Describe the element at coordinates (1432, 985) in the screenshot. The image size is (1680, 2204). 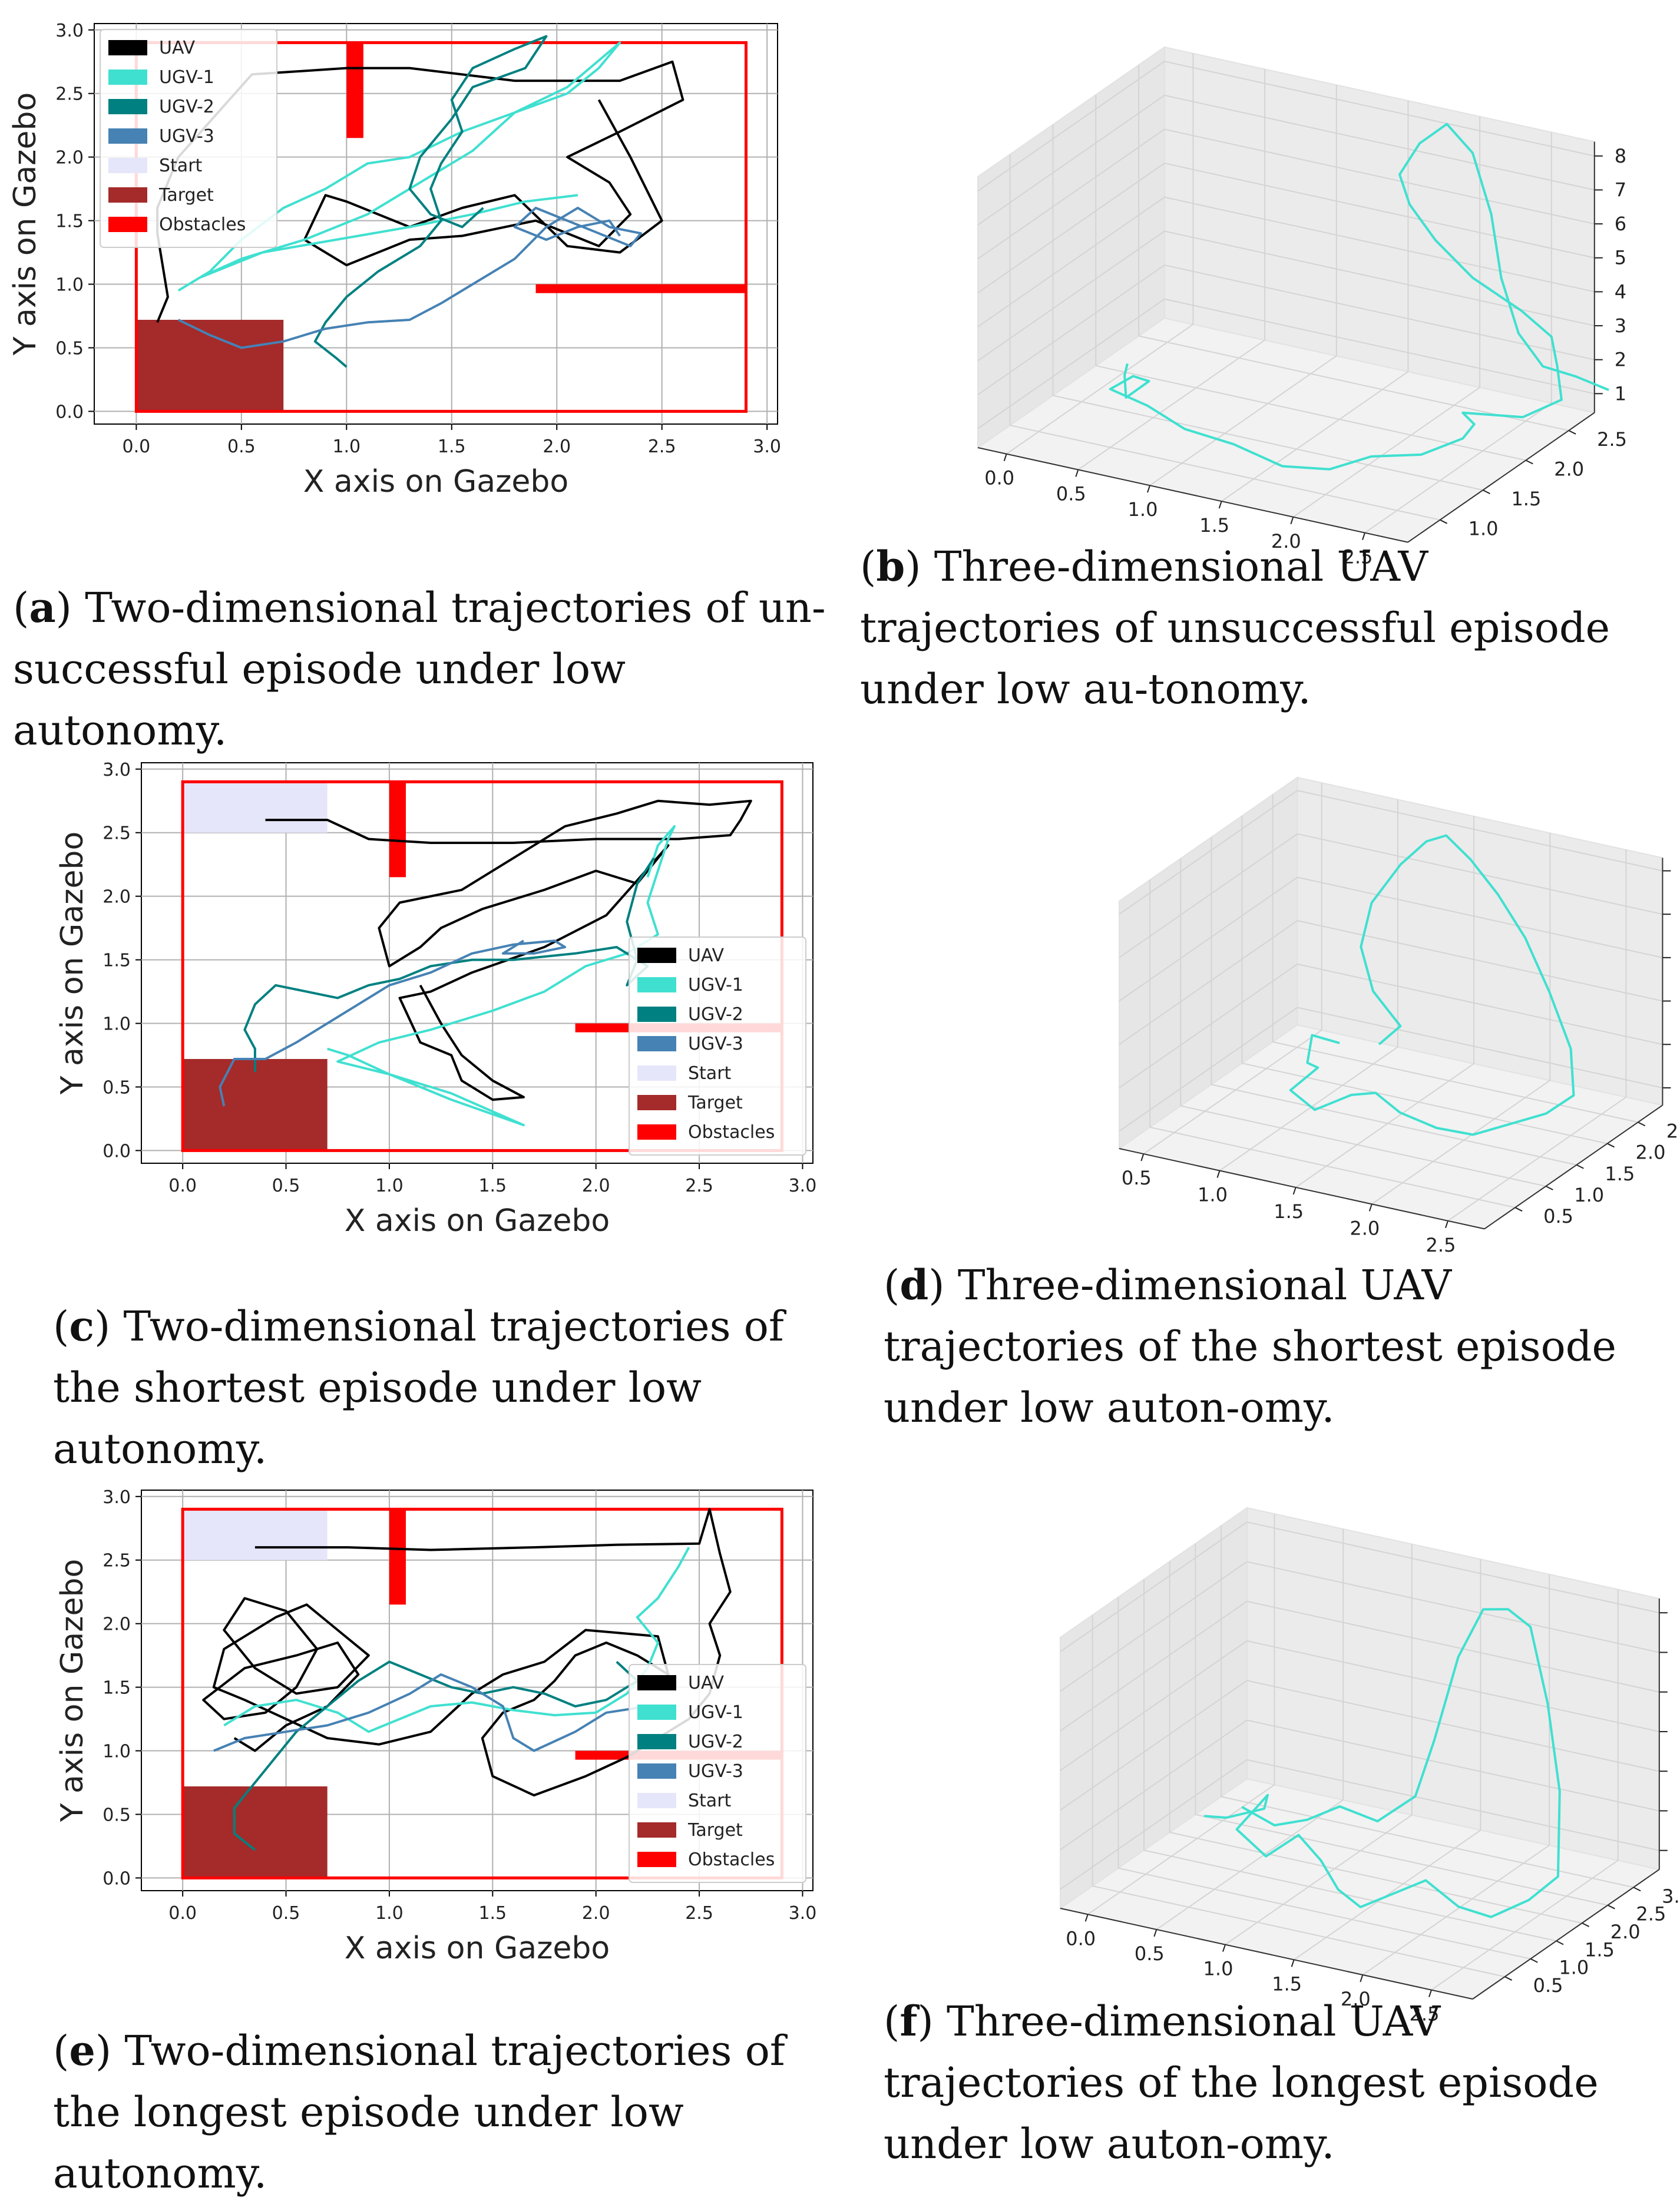
I see `uav-trajectory-3d-d` at that location.